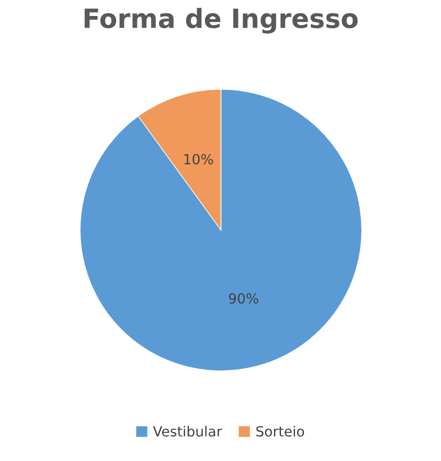 This screenshot has height=461, width=441. I want to click on chart-title: Forma de Ingresso, so click(221, 21).